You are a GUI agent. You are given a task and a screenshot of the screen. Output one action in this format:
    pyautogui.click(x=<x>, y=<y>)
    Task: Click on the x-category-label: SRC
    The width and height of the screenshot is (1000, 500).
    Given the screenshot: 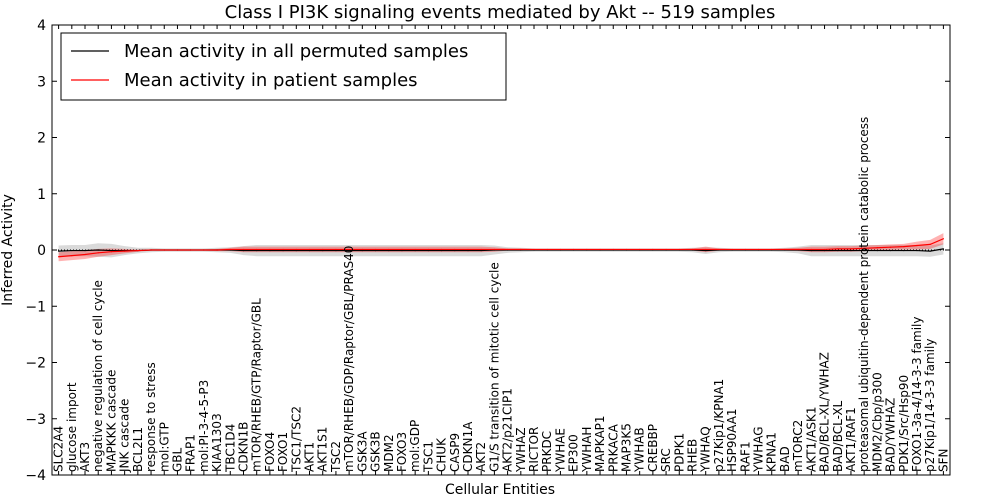 What is the action you would take?
    pyautogui.click(x=666, y=460)
    